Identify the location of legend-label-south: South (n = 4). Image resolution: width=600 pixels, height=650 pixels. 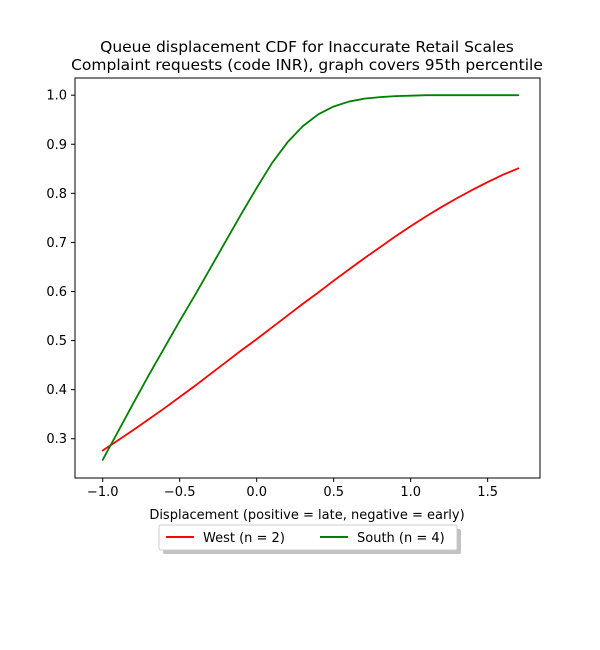
(401, 538).